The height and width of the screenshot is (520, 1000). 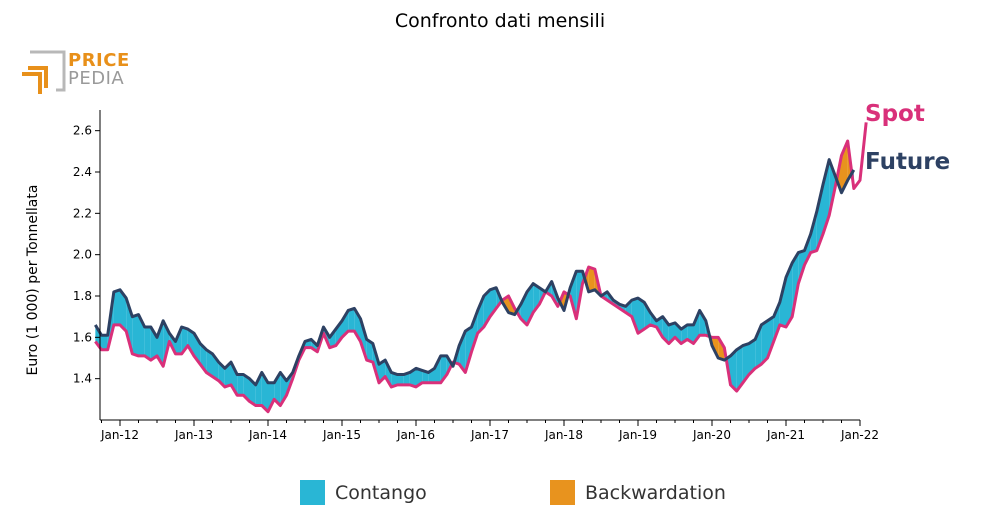 What do you see at coordinates (82, 296) in the screenshot?
I see `y-tick-label: 1.8` at bounding box center [82, 296].